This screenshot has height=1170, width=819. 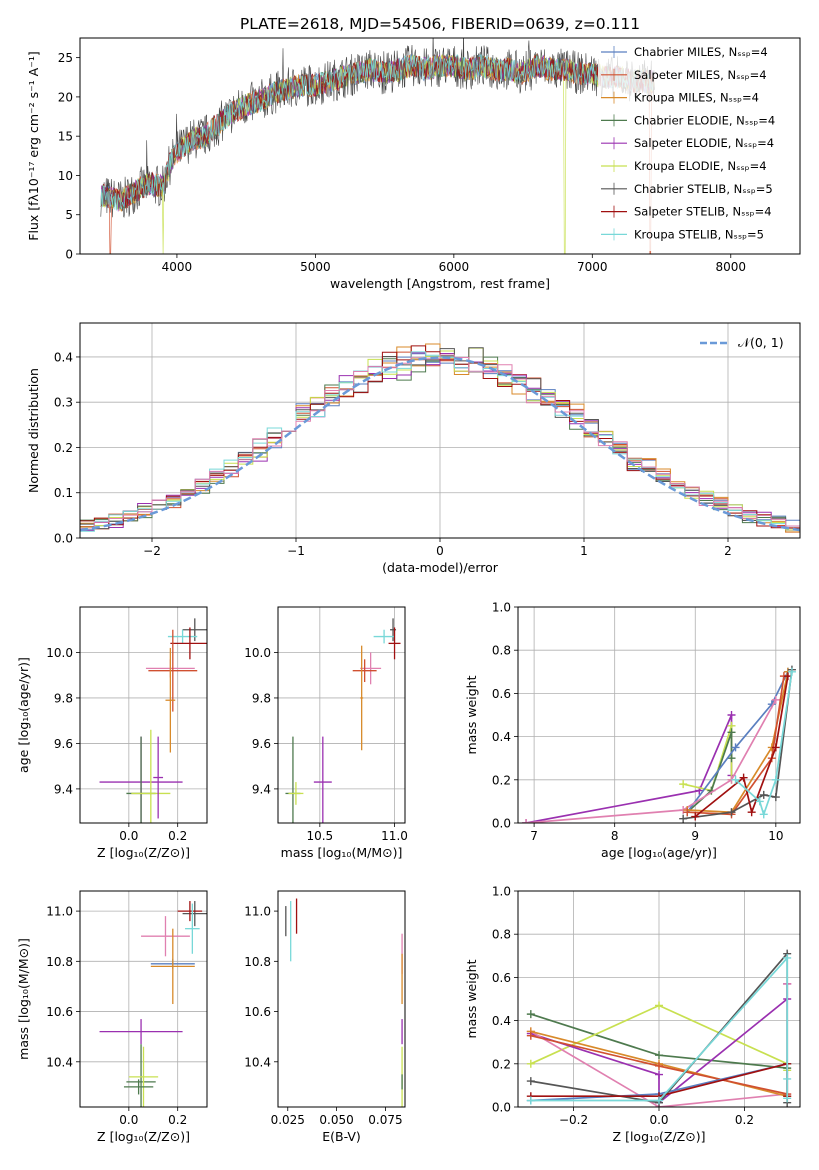 What do you see at coordinates (143, 852) in the screenshot?
I see `x-axis-label: Z [log₁₀(Z/Z⊙)]` at bounding box center [143, 852].